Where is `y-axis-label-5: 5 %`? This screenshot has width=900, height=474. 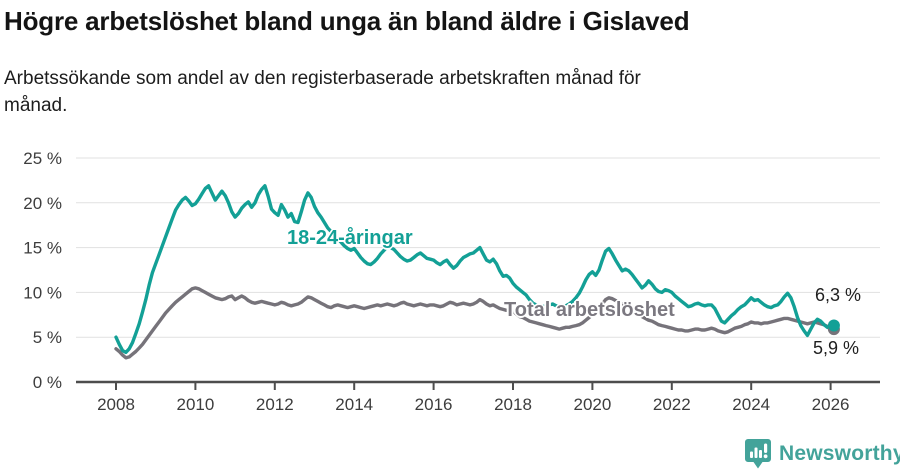 y-axis-label-5: 5 % is located at coordinates (47, 337).